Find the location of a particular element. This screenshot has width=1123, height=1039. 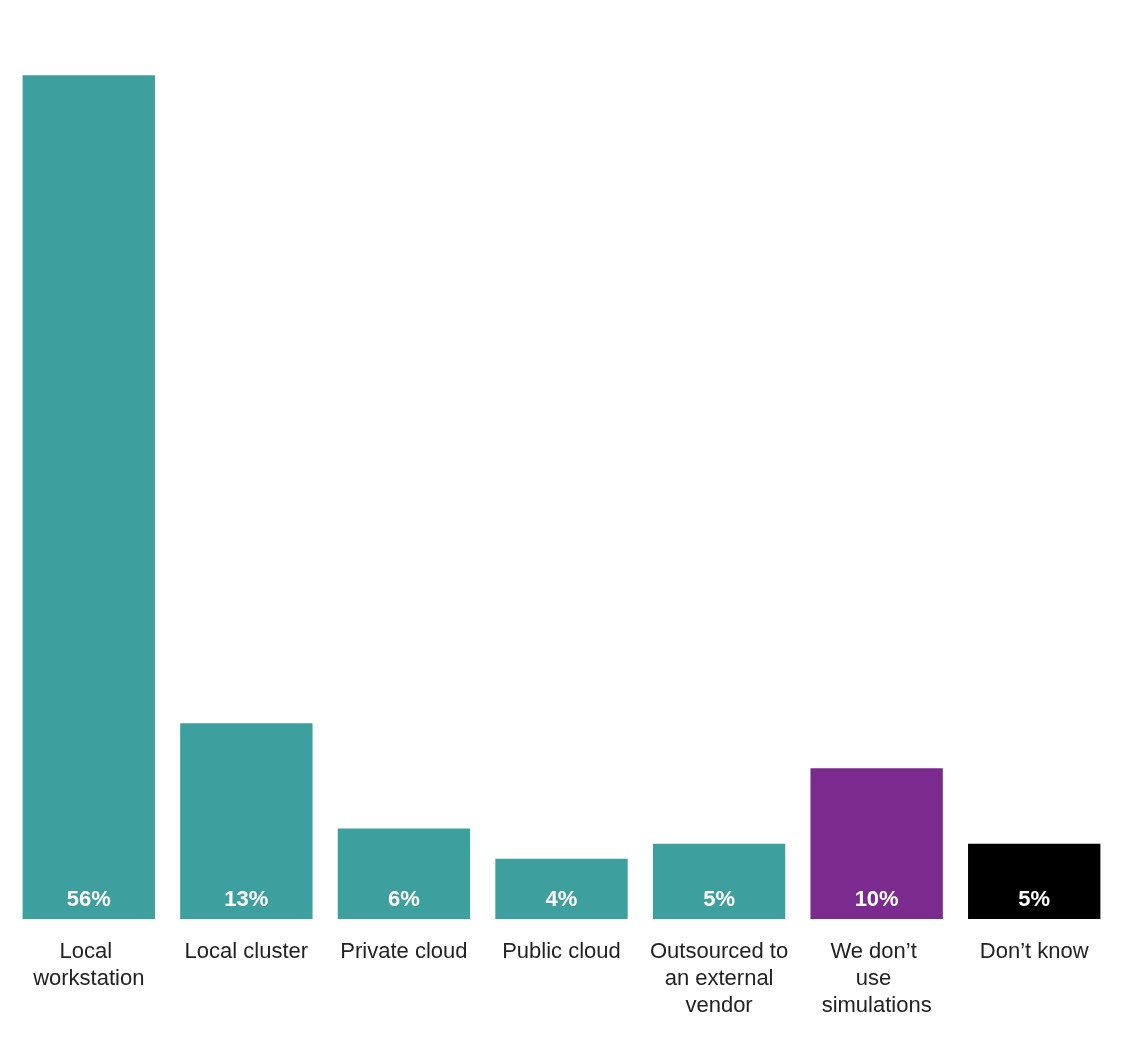

x-tick-label: Private cloud is located at coordinates (404, 950).